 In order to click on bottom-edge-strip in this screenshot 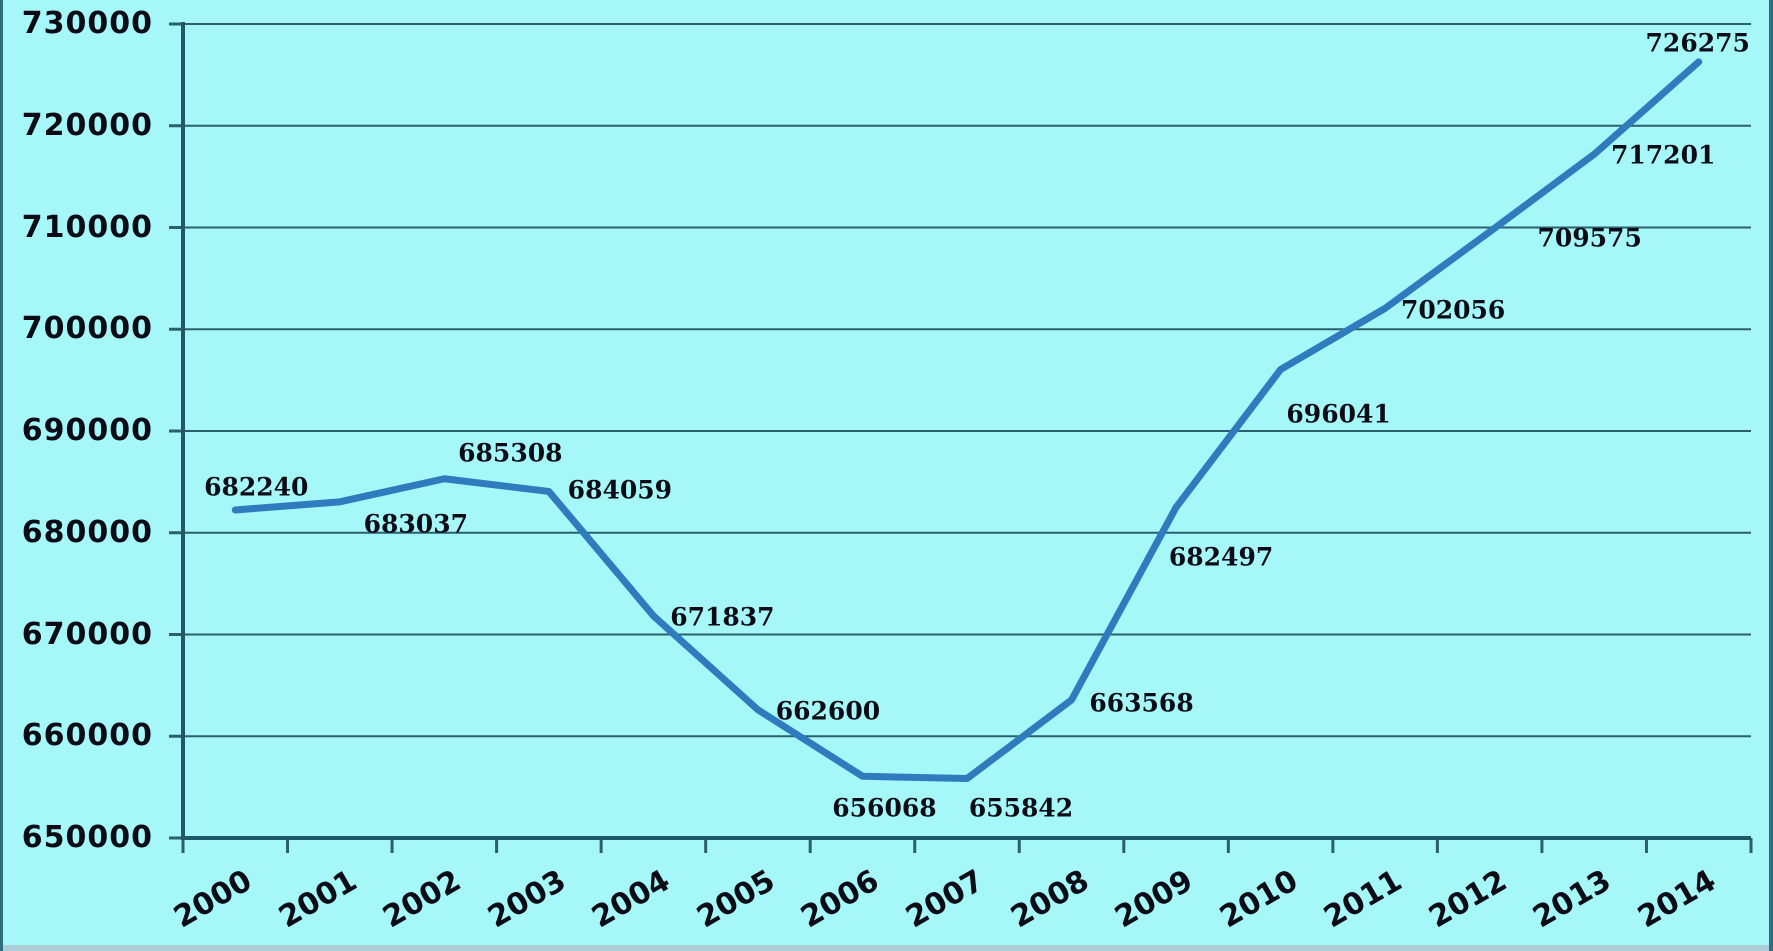, I will do `click(886, 948)`.